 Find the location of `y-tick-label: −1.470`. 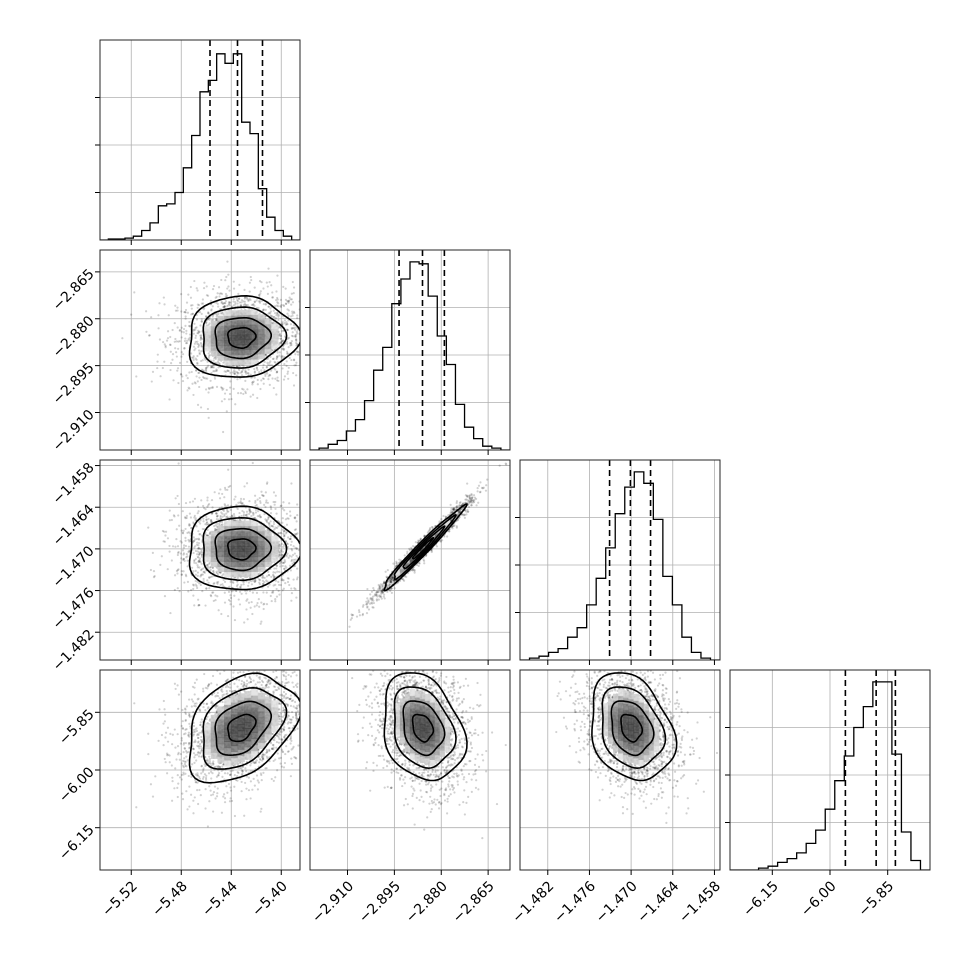

y-tick-label: −1.470 is located at coordinates (74, 567).